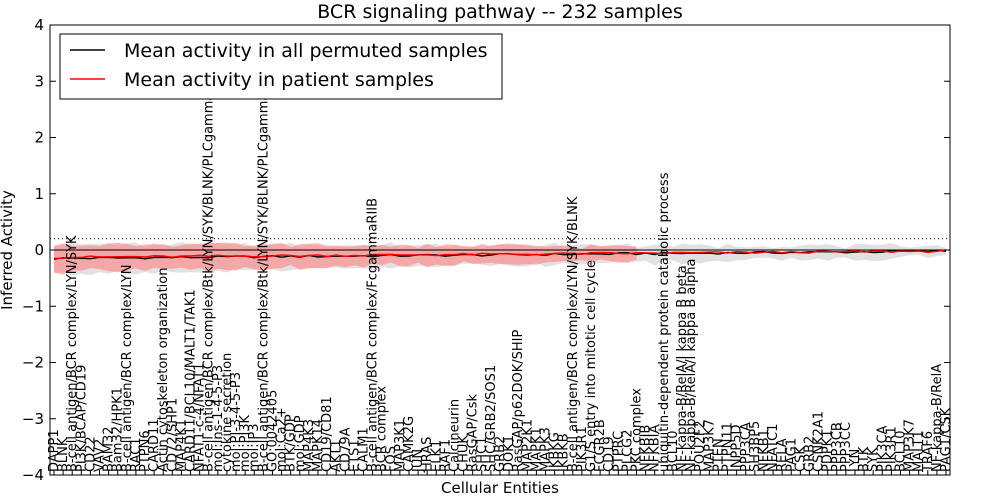 The height and width of the screenshot is (500, 1000). Describe the element at coordinates (700, 446) in the screenshot. I see `x-tick-label: POU2F2` at that location.